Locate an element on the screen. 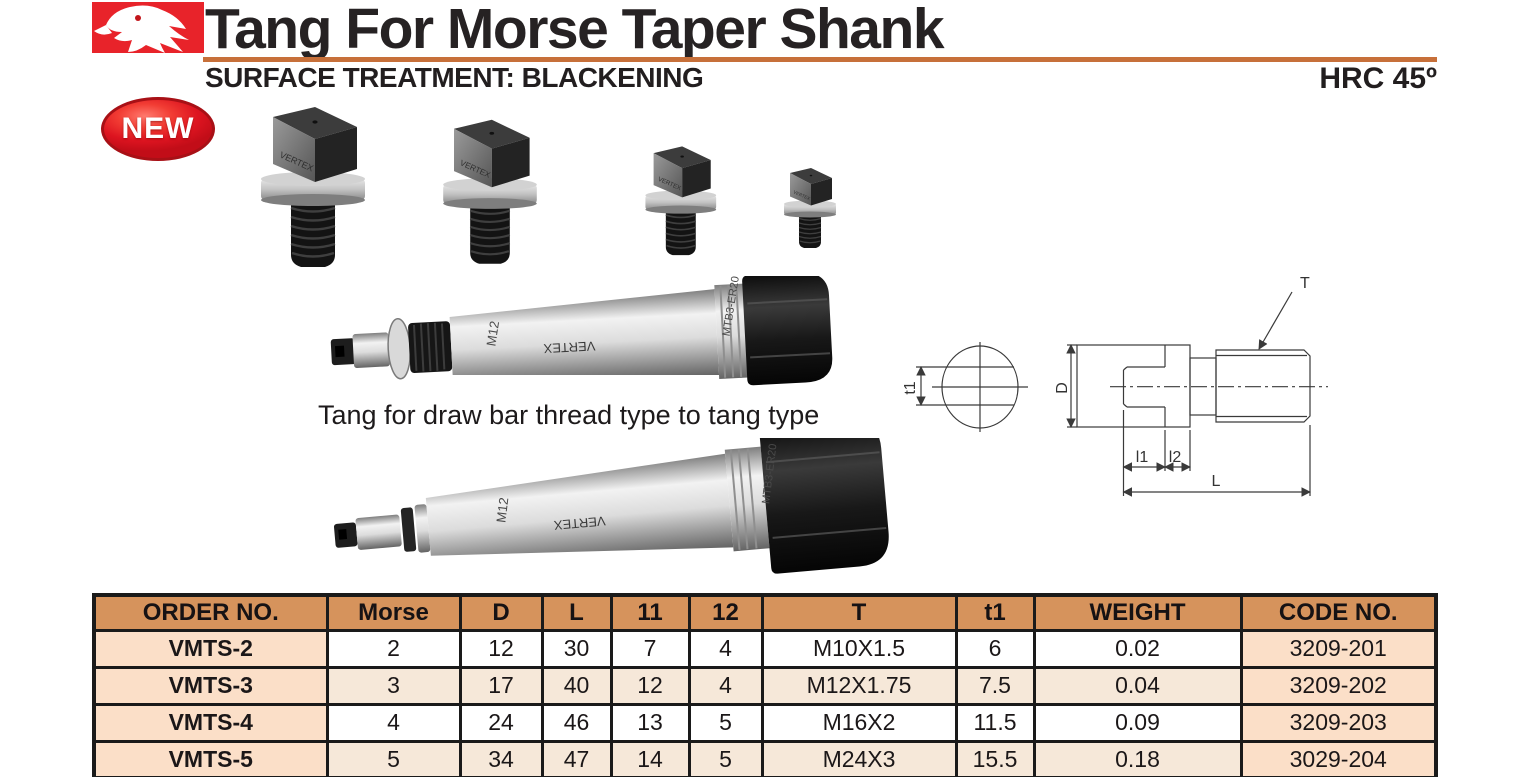 Image resolution: width=1526 pixels, height=777 pixels. code-no-cell: 3209-201 is located at coordinates (1338, 648).